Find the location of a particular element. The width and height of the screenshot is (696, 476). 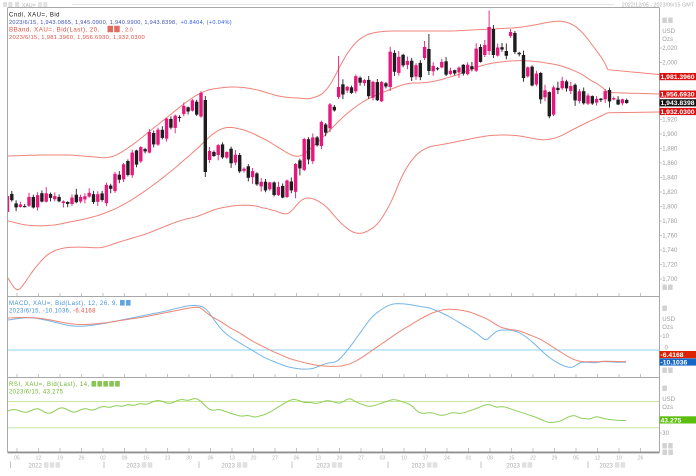

svg-text: 1,920 is located at coordinates (670, 121).